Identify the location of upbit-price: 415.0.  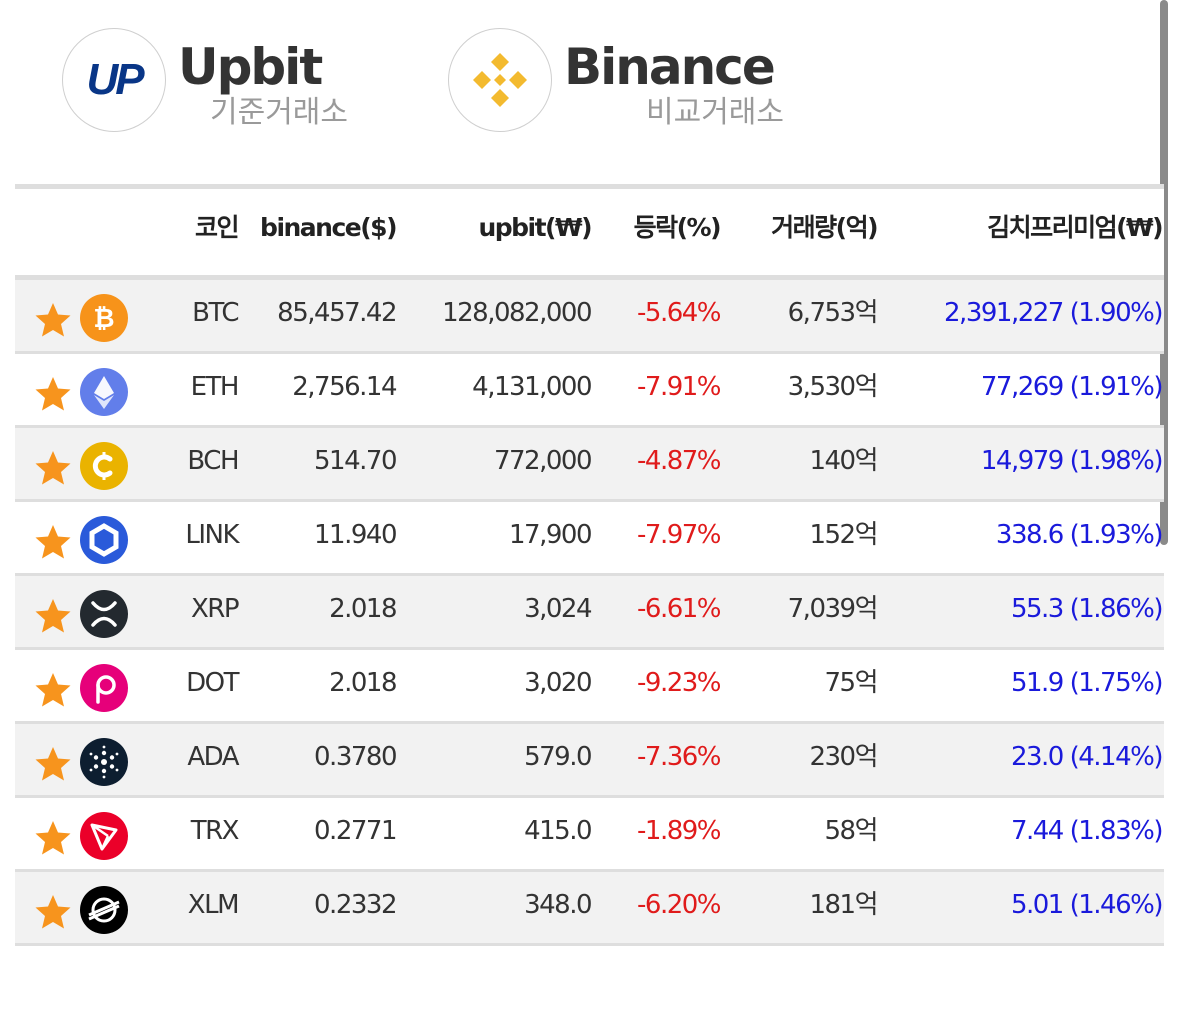
(558, 831).